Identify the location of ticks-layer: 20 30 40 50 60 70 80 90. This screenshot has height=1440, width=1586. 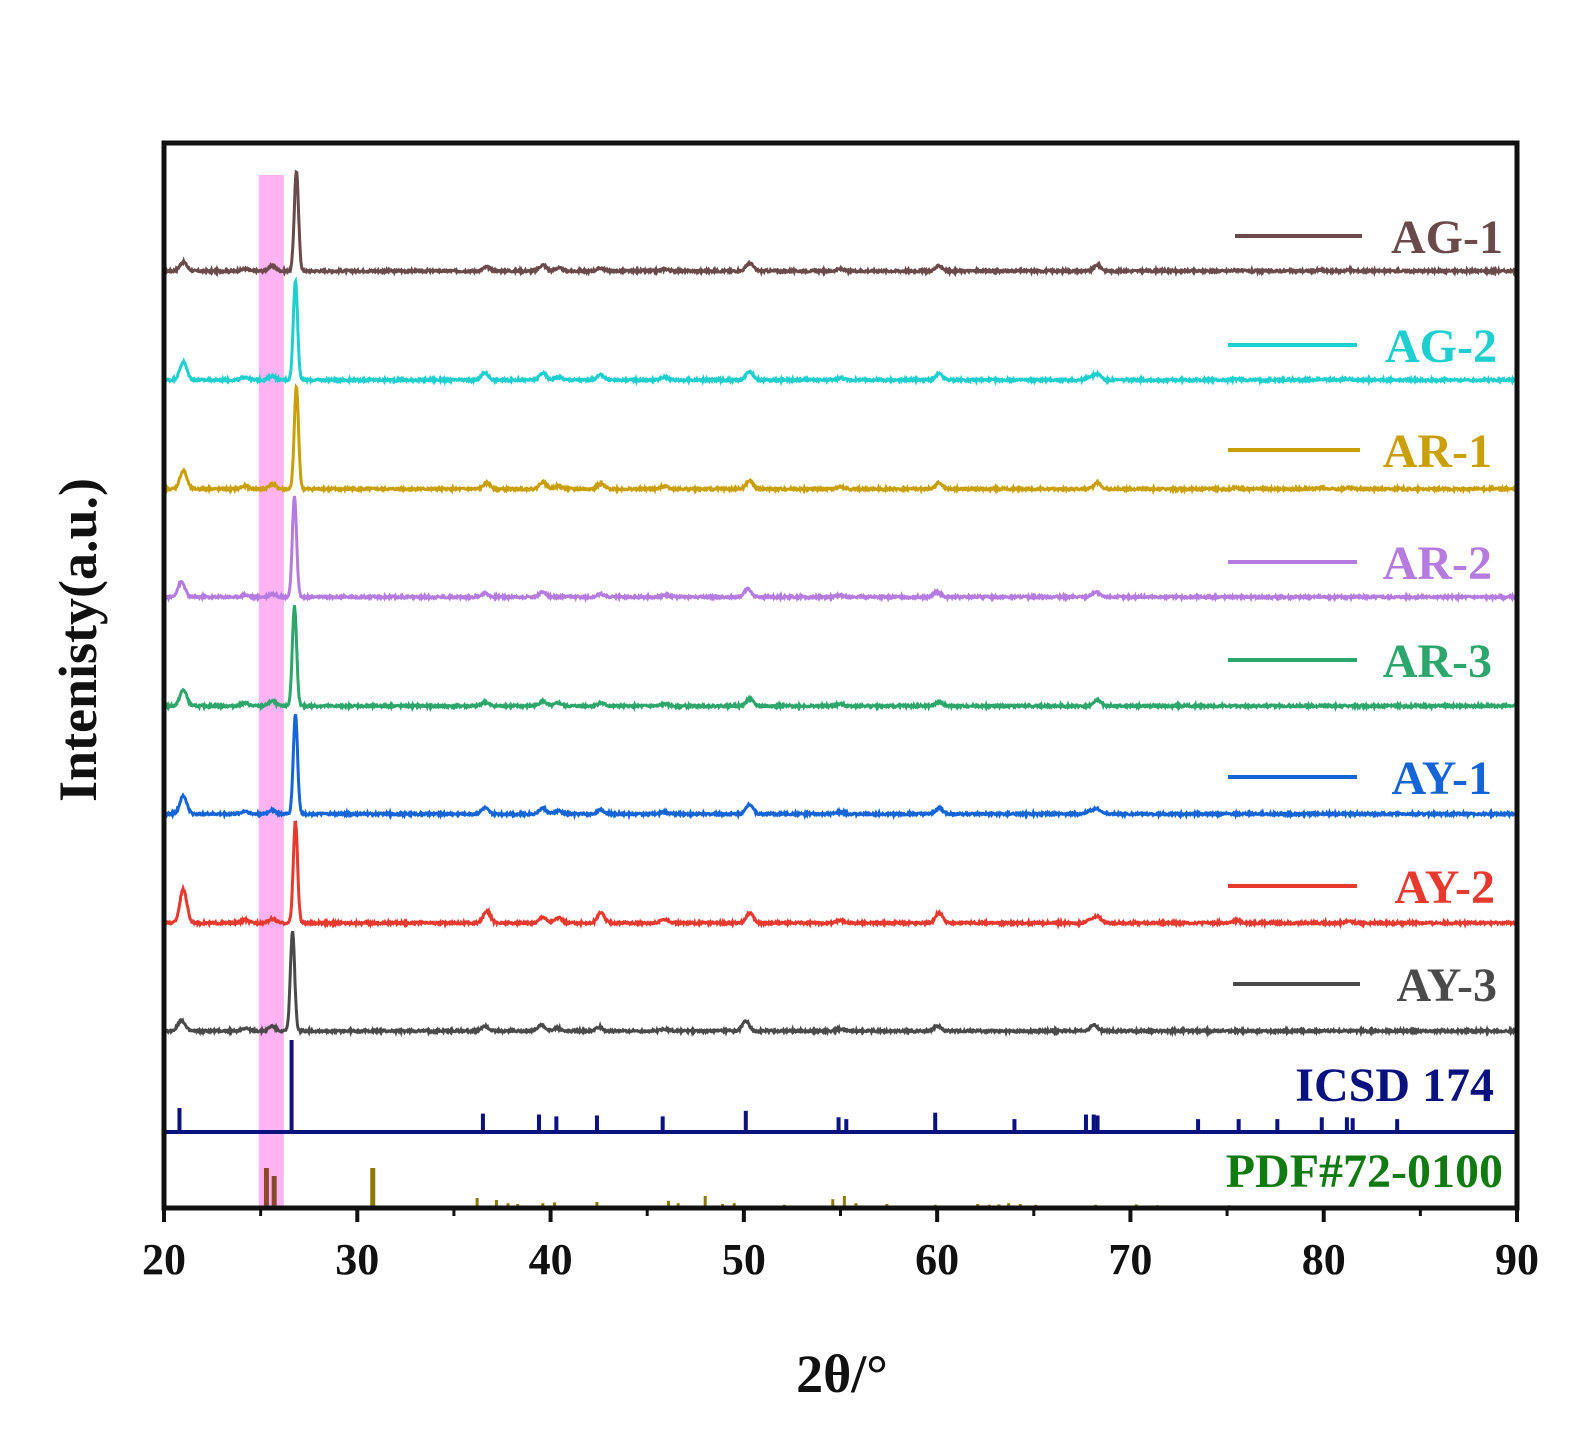
(840, 1246).